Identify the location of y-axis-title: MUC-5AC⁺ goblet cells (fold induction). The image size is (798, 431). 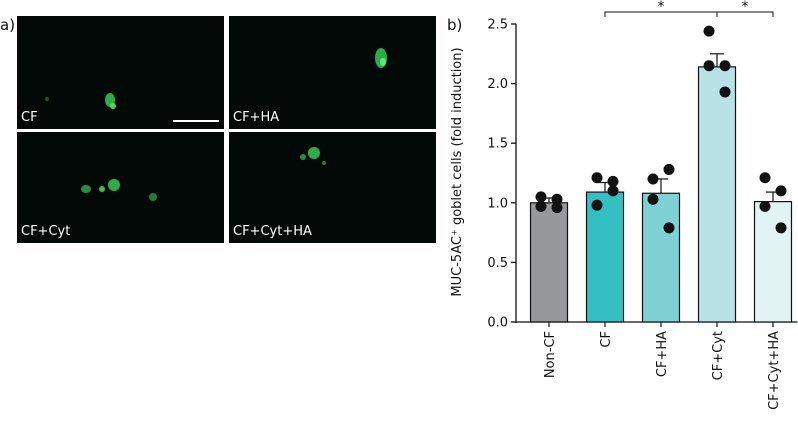
(457, 171).